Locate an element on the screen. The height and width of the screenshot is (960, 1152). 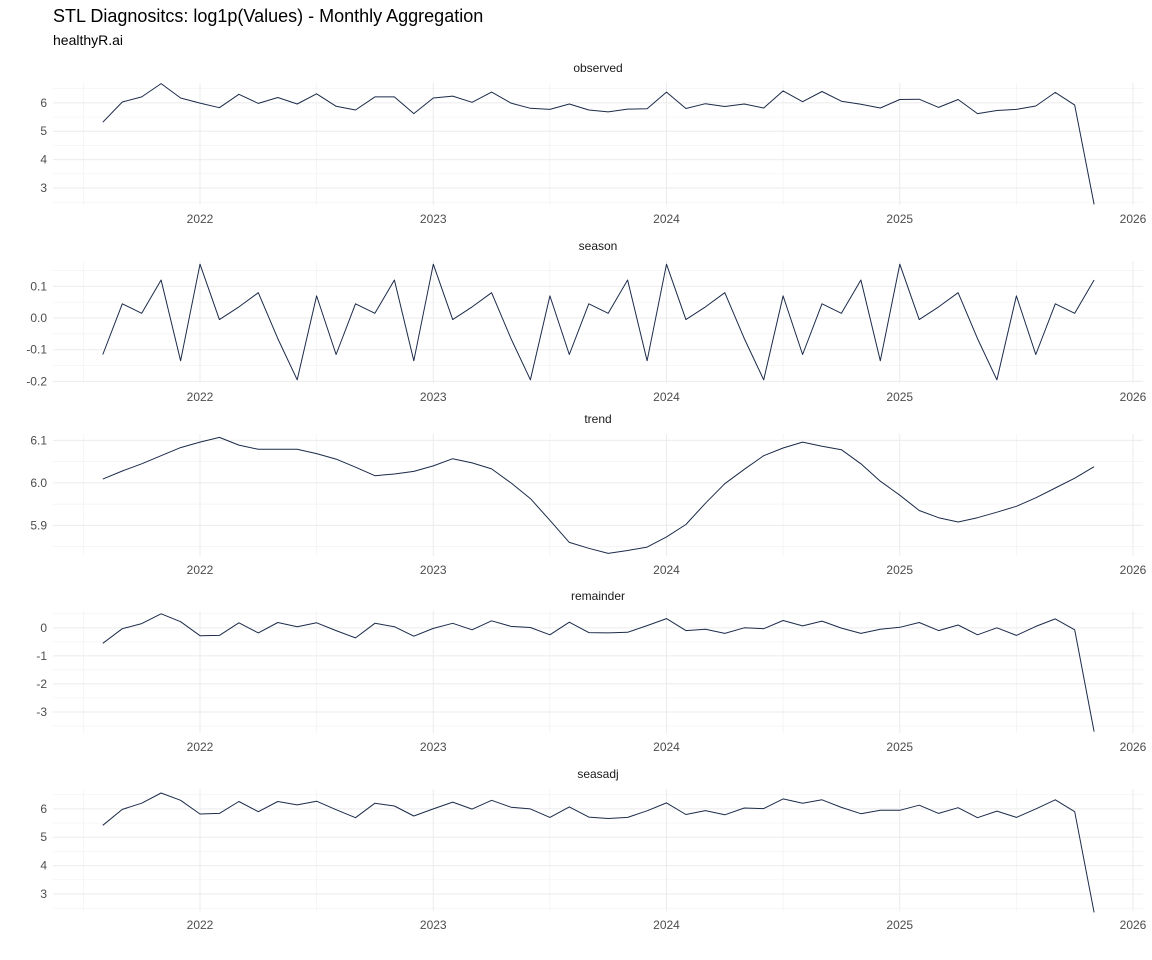
y-tick-label: -0.1 is located at coordinates (36, 350).